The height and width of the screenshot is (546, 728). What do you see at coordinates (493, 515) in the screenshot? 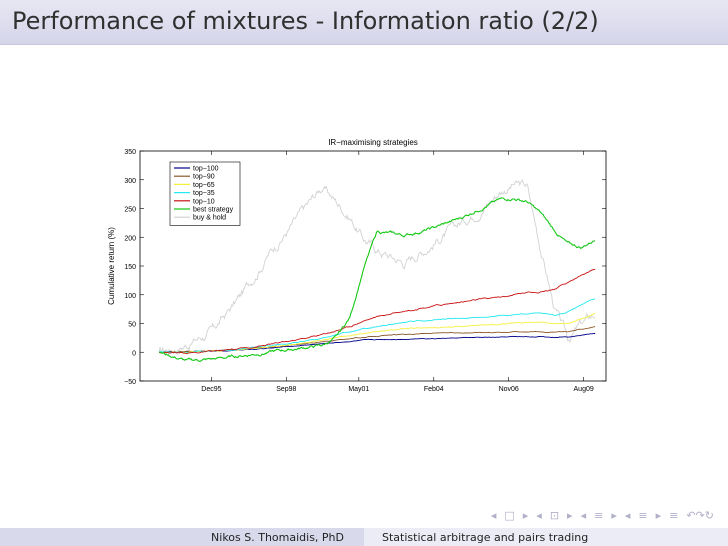
I see `nav-prev-frame-icon: ◂` at bounding box center [493, 515].